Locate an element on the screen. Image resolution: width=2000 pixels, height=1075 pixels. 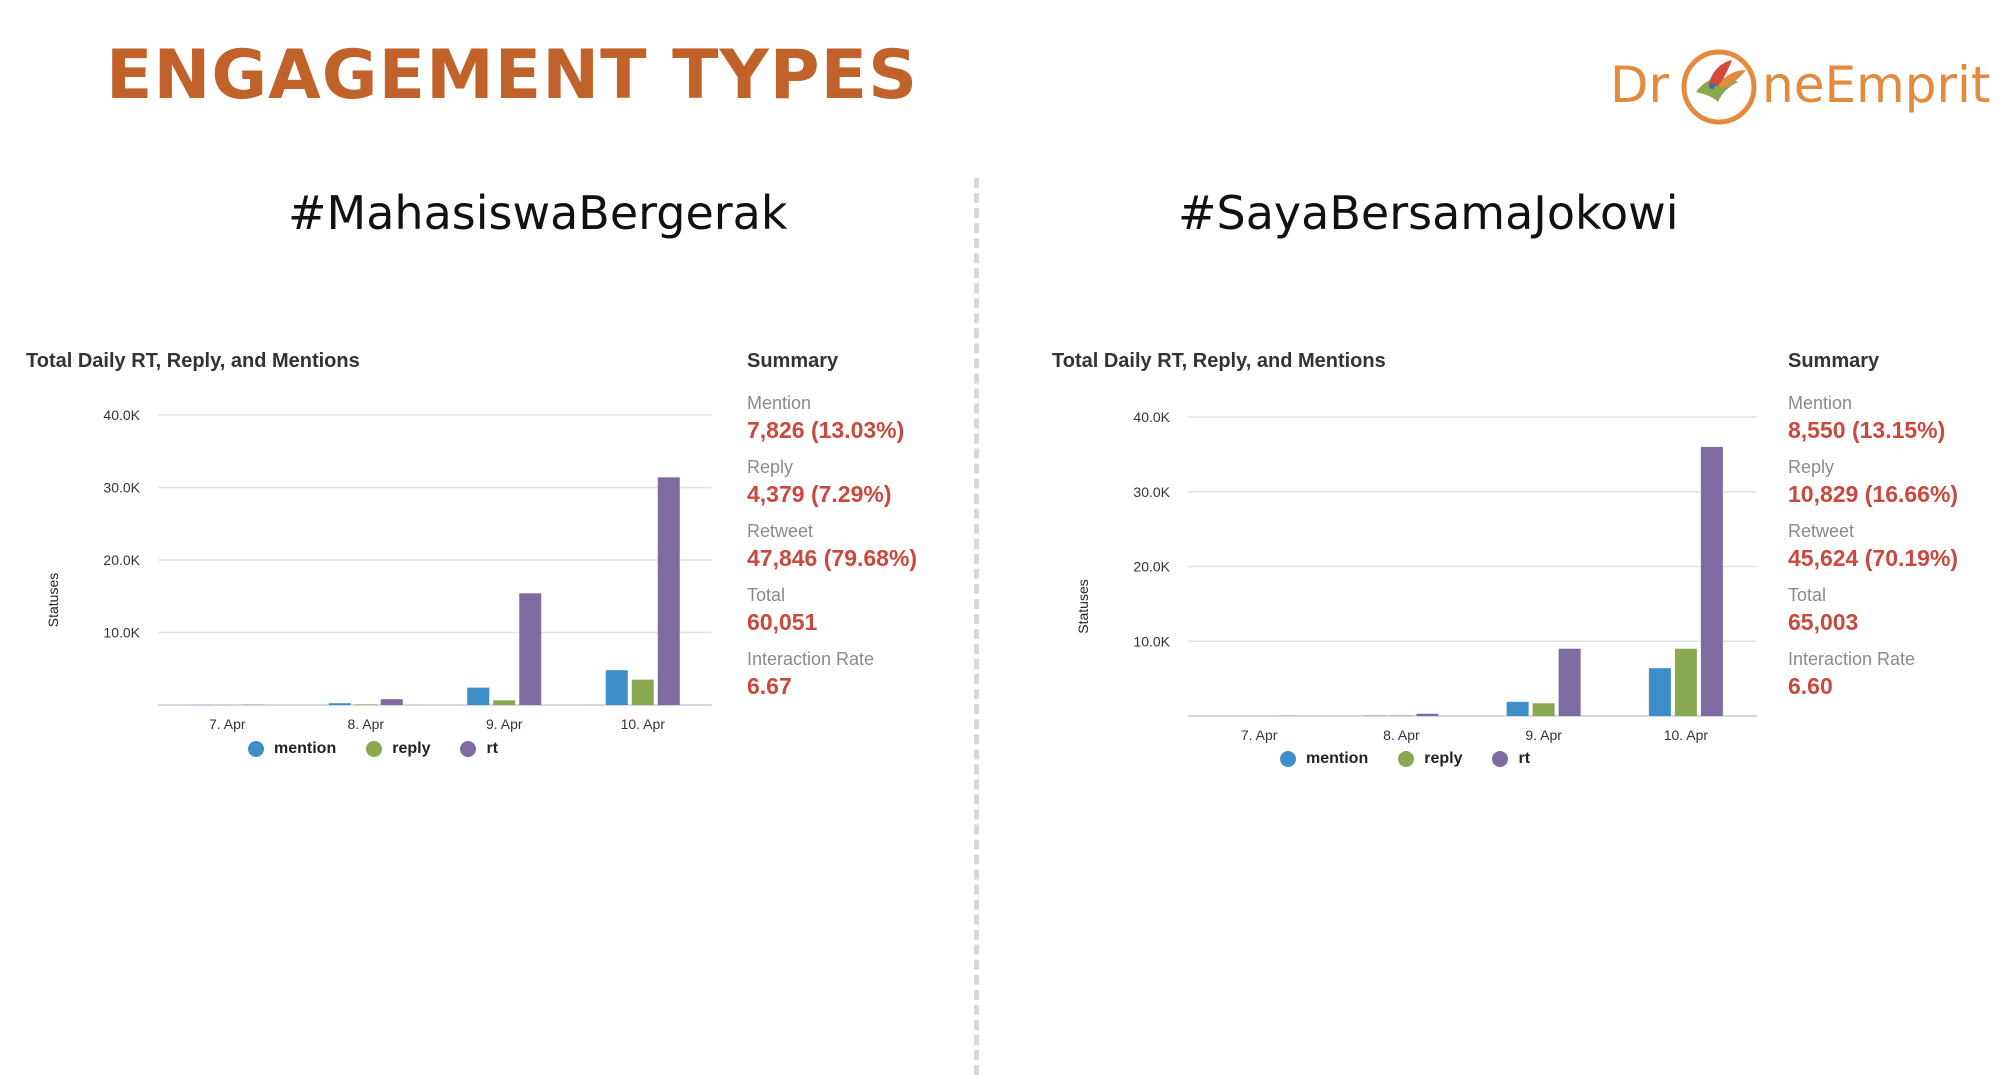
summary-value: 65,003 is located at coordinates (1823, 622).